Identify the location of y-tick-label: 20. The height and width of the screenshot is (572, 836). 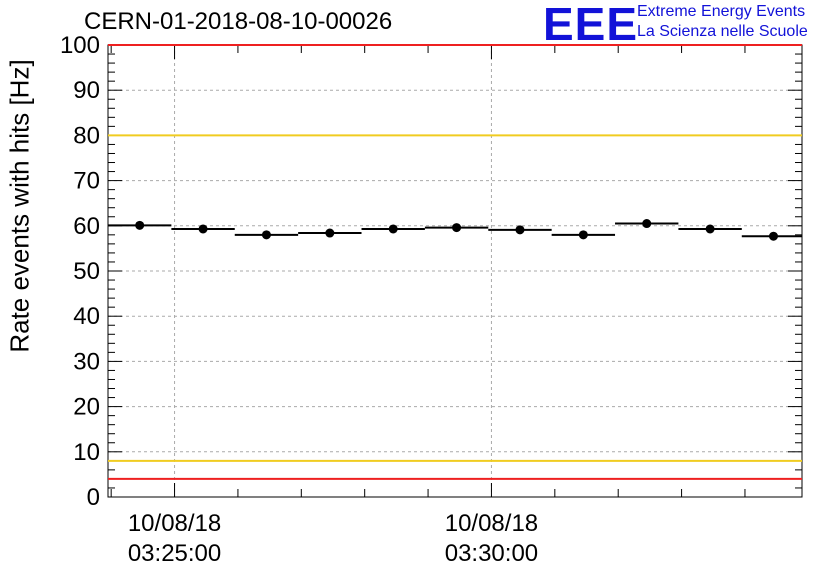
(86, 407).